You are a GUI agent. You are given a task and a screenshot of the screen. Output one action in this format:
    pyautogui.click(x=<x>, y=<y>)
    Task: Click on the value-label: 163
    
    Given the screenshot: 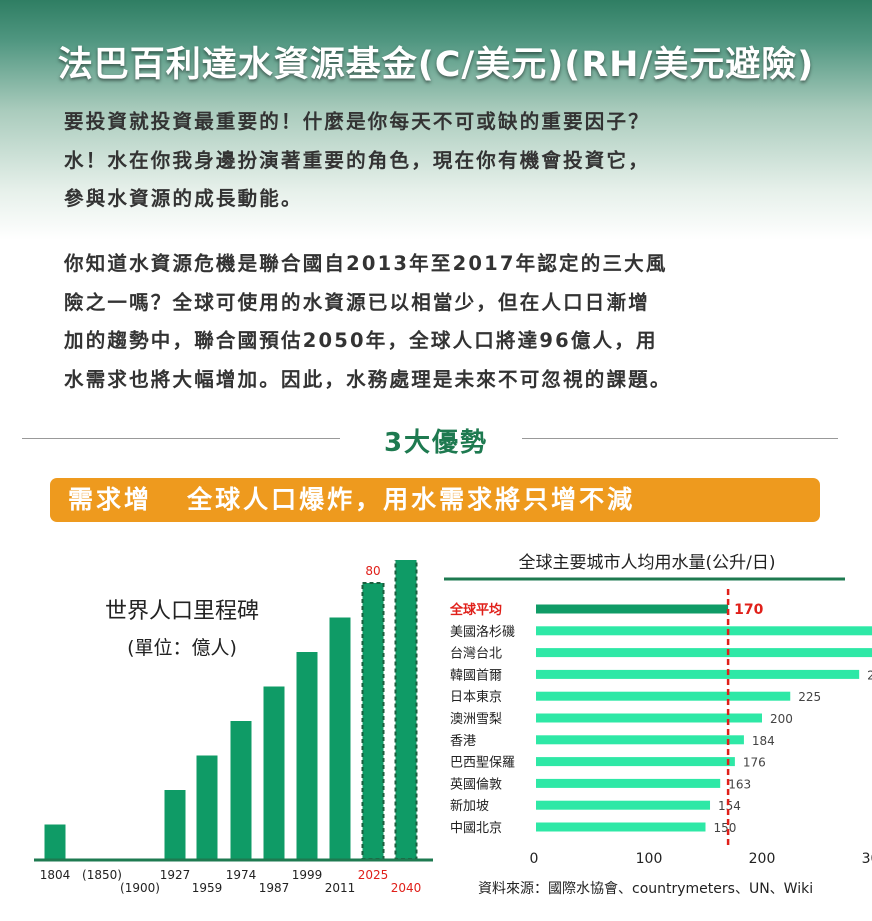 What is the action you would take?
    pyautogui.click(x=739, y=784)
    